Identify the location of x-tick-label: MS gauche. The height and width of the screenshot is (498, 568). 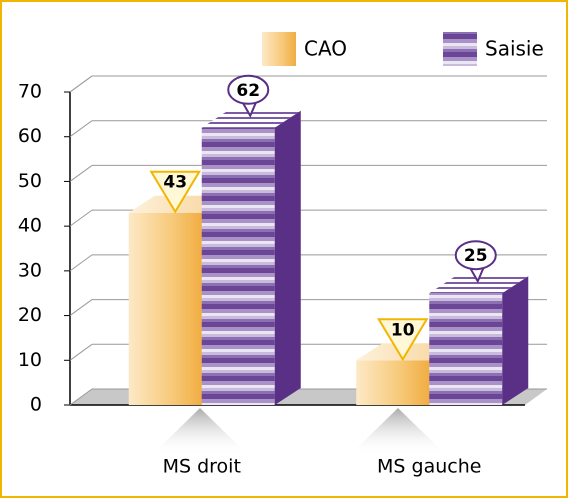
(429, 467).